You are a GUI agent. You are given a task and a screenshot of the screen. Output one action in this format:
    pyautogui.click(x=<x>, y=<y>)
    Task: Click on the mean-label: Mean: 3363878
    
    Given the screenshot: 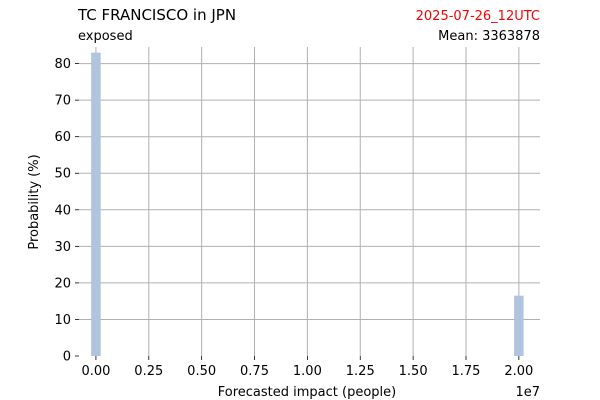 What is the action you would take?
    pyautogui.click(x=489, y=36)
    